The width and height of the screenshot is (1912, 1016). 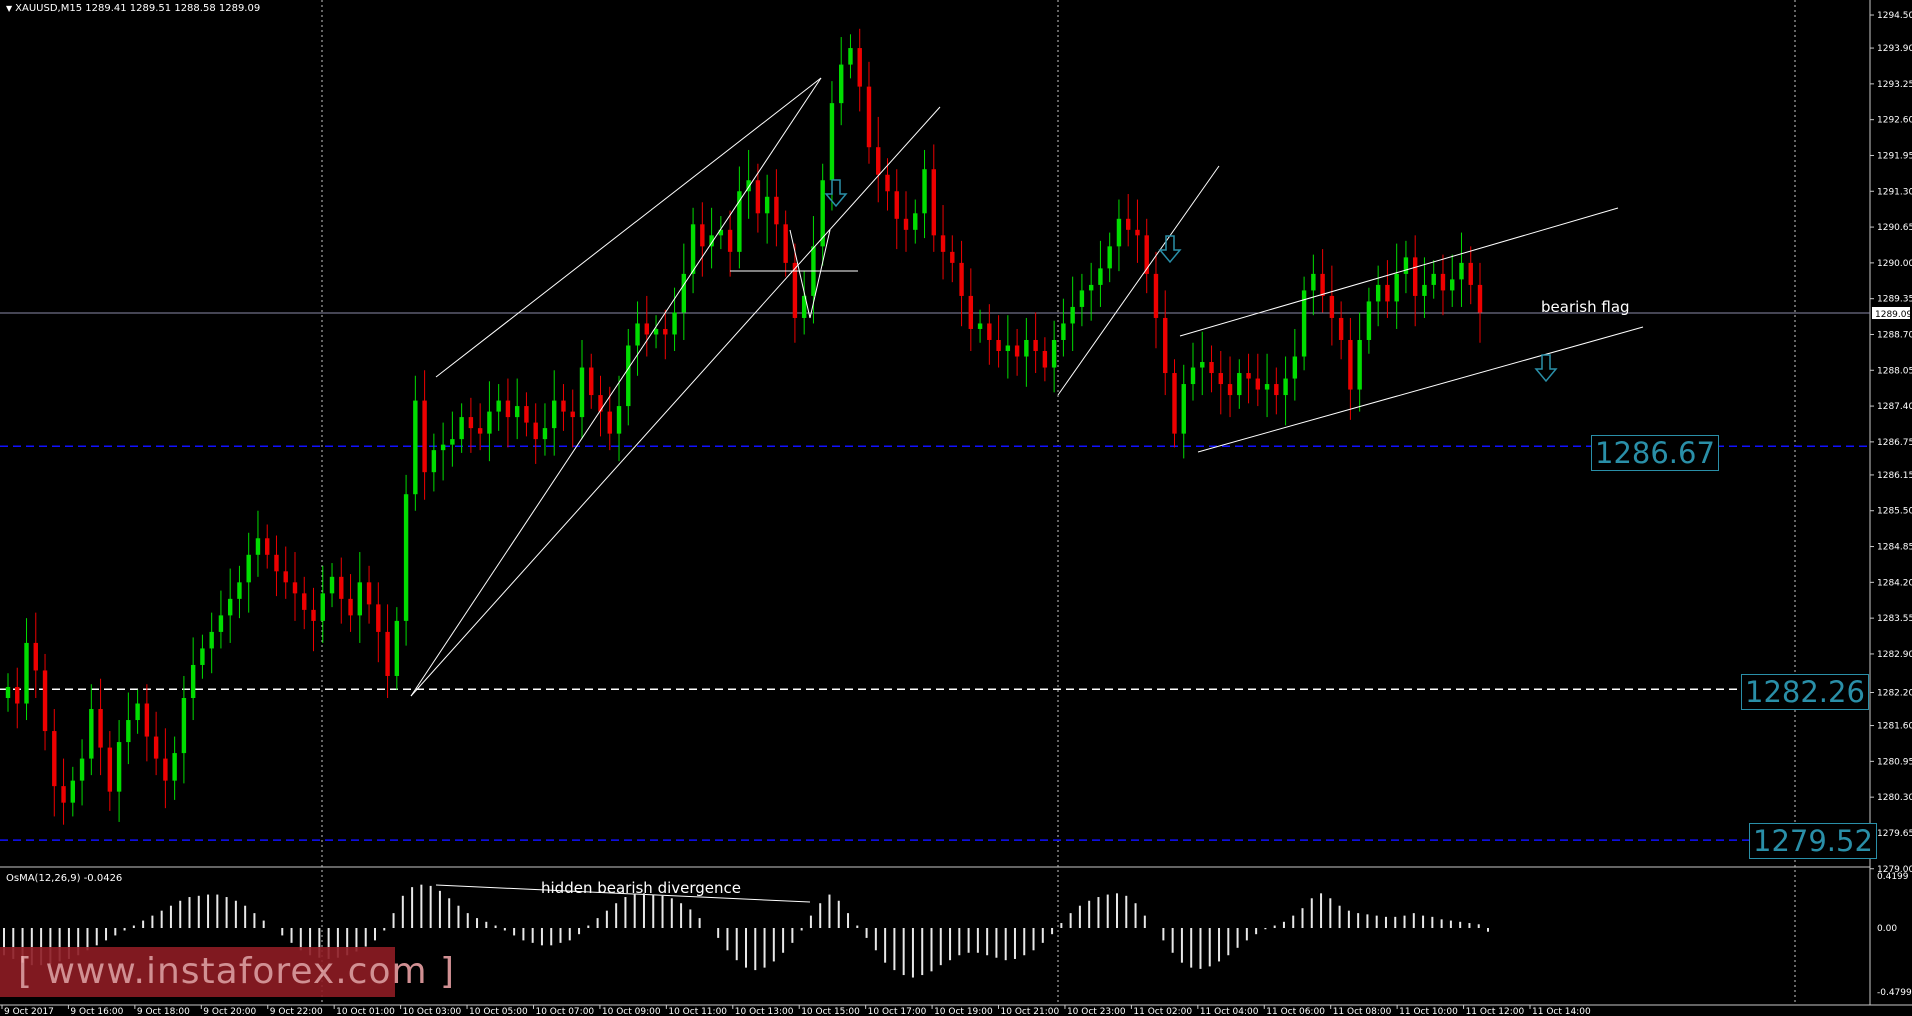 What do you see at coordinates (365, 1011) in the screenshot?
I see `x-tick-label: 10 Oct 01:00` at bounding box center [365, 1011].